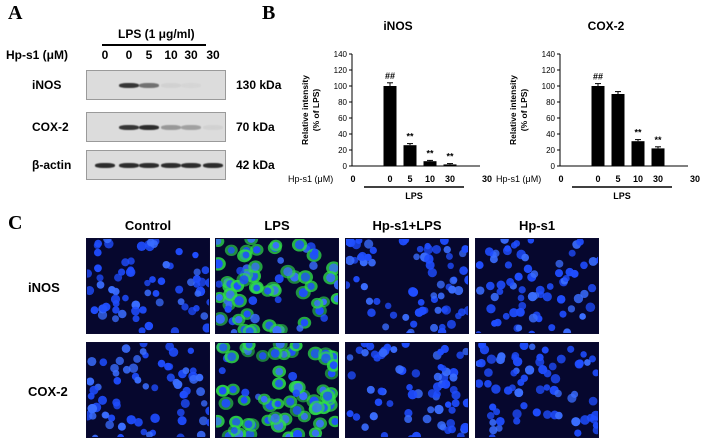 The height and width of the screenshot is (445, 723). What do you see at coordinates (513, 110) in the screenshot?
I see `y-axis-label: Relative intensity` at bounding box center [513, 110].